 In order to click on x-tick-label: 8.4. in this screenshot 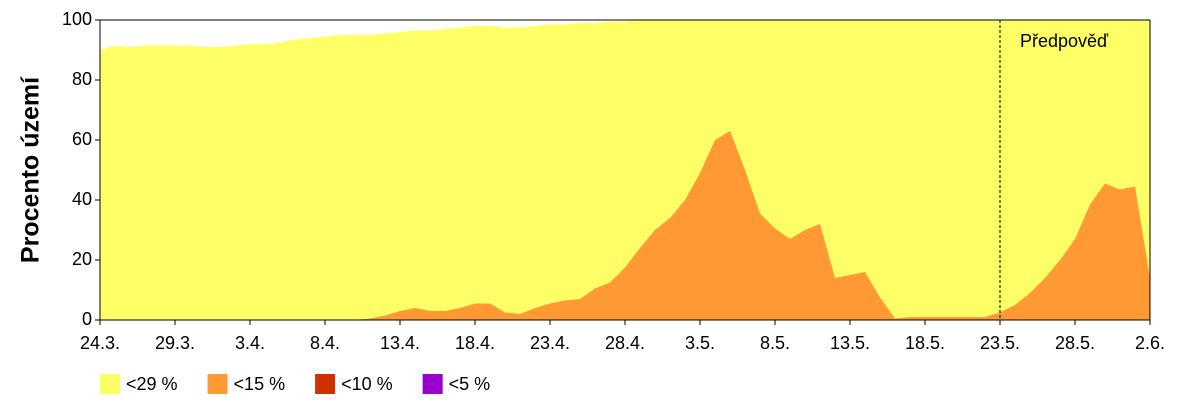, I will do `click(325, 343)`.